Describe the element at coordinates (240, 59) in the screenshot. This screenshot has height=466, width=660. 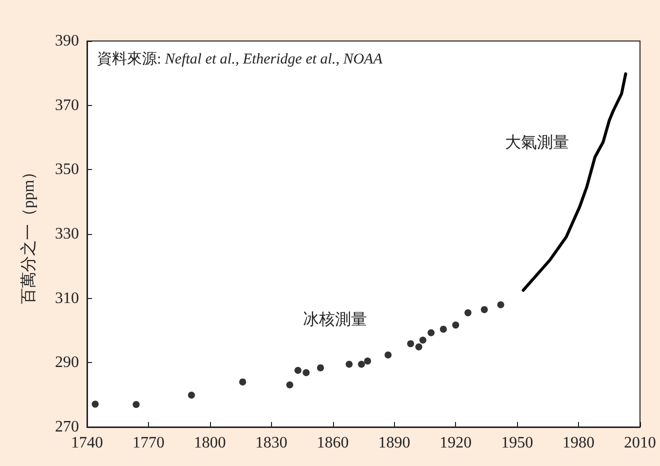
I see `annotation: 資料來源: Neftal et al., Etheridge et al., NOAA` at that location.